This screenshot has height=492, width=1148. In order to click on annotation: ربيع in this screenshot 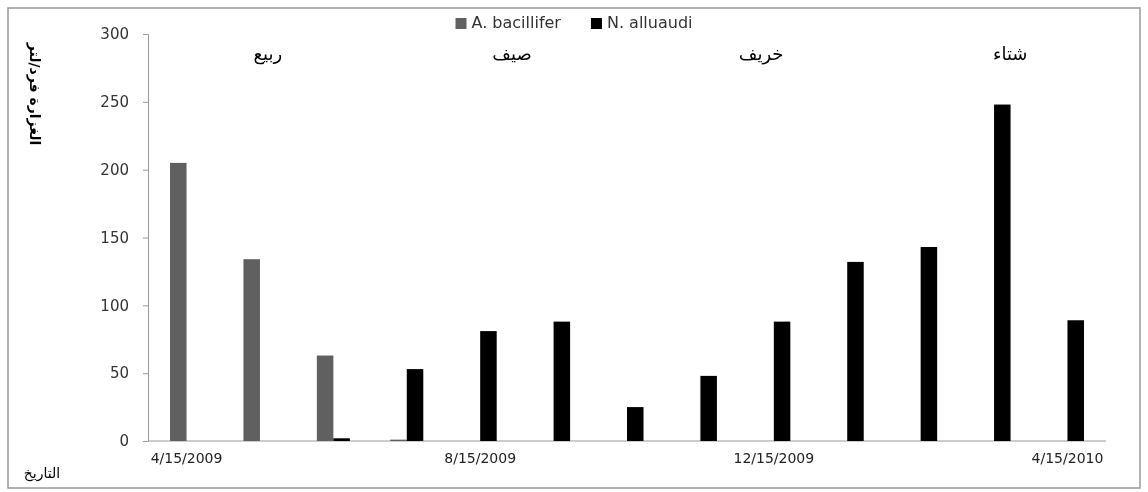, I will do `click(268, 54)`.